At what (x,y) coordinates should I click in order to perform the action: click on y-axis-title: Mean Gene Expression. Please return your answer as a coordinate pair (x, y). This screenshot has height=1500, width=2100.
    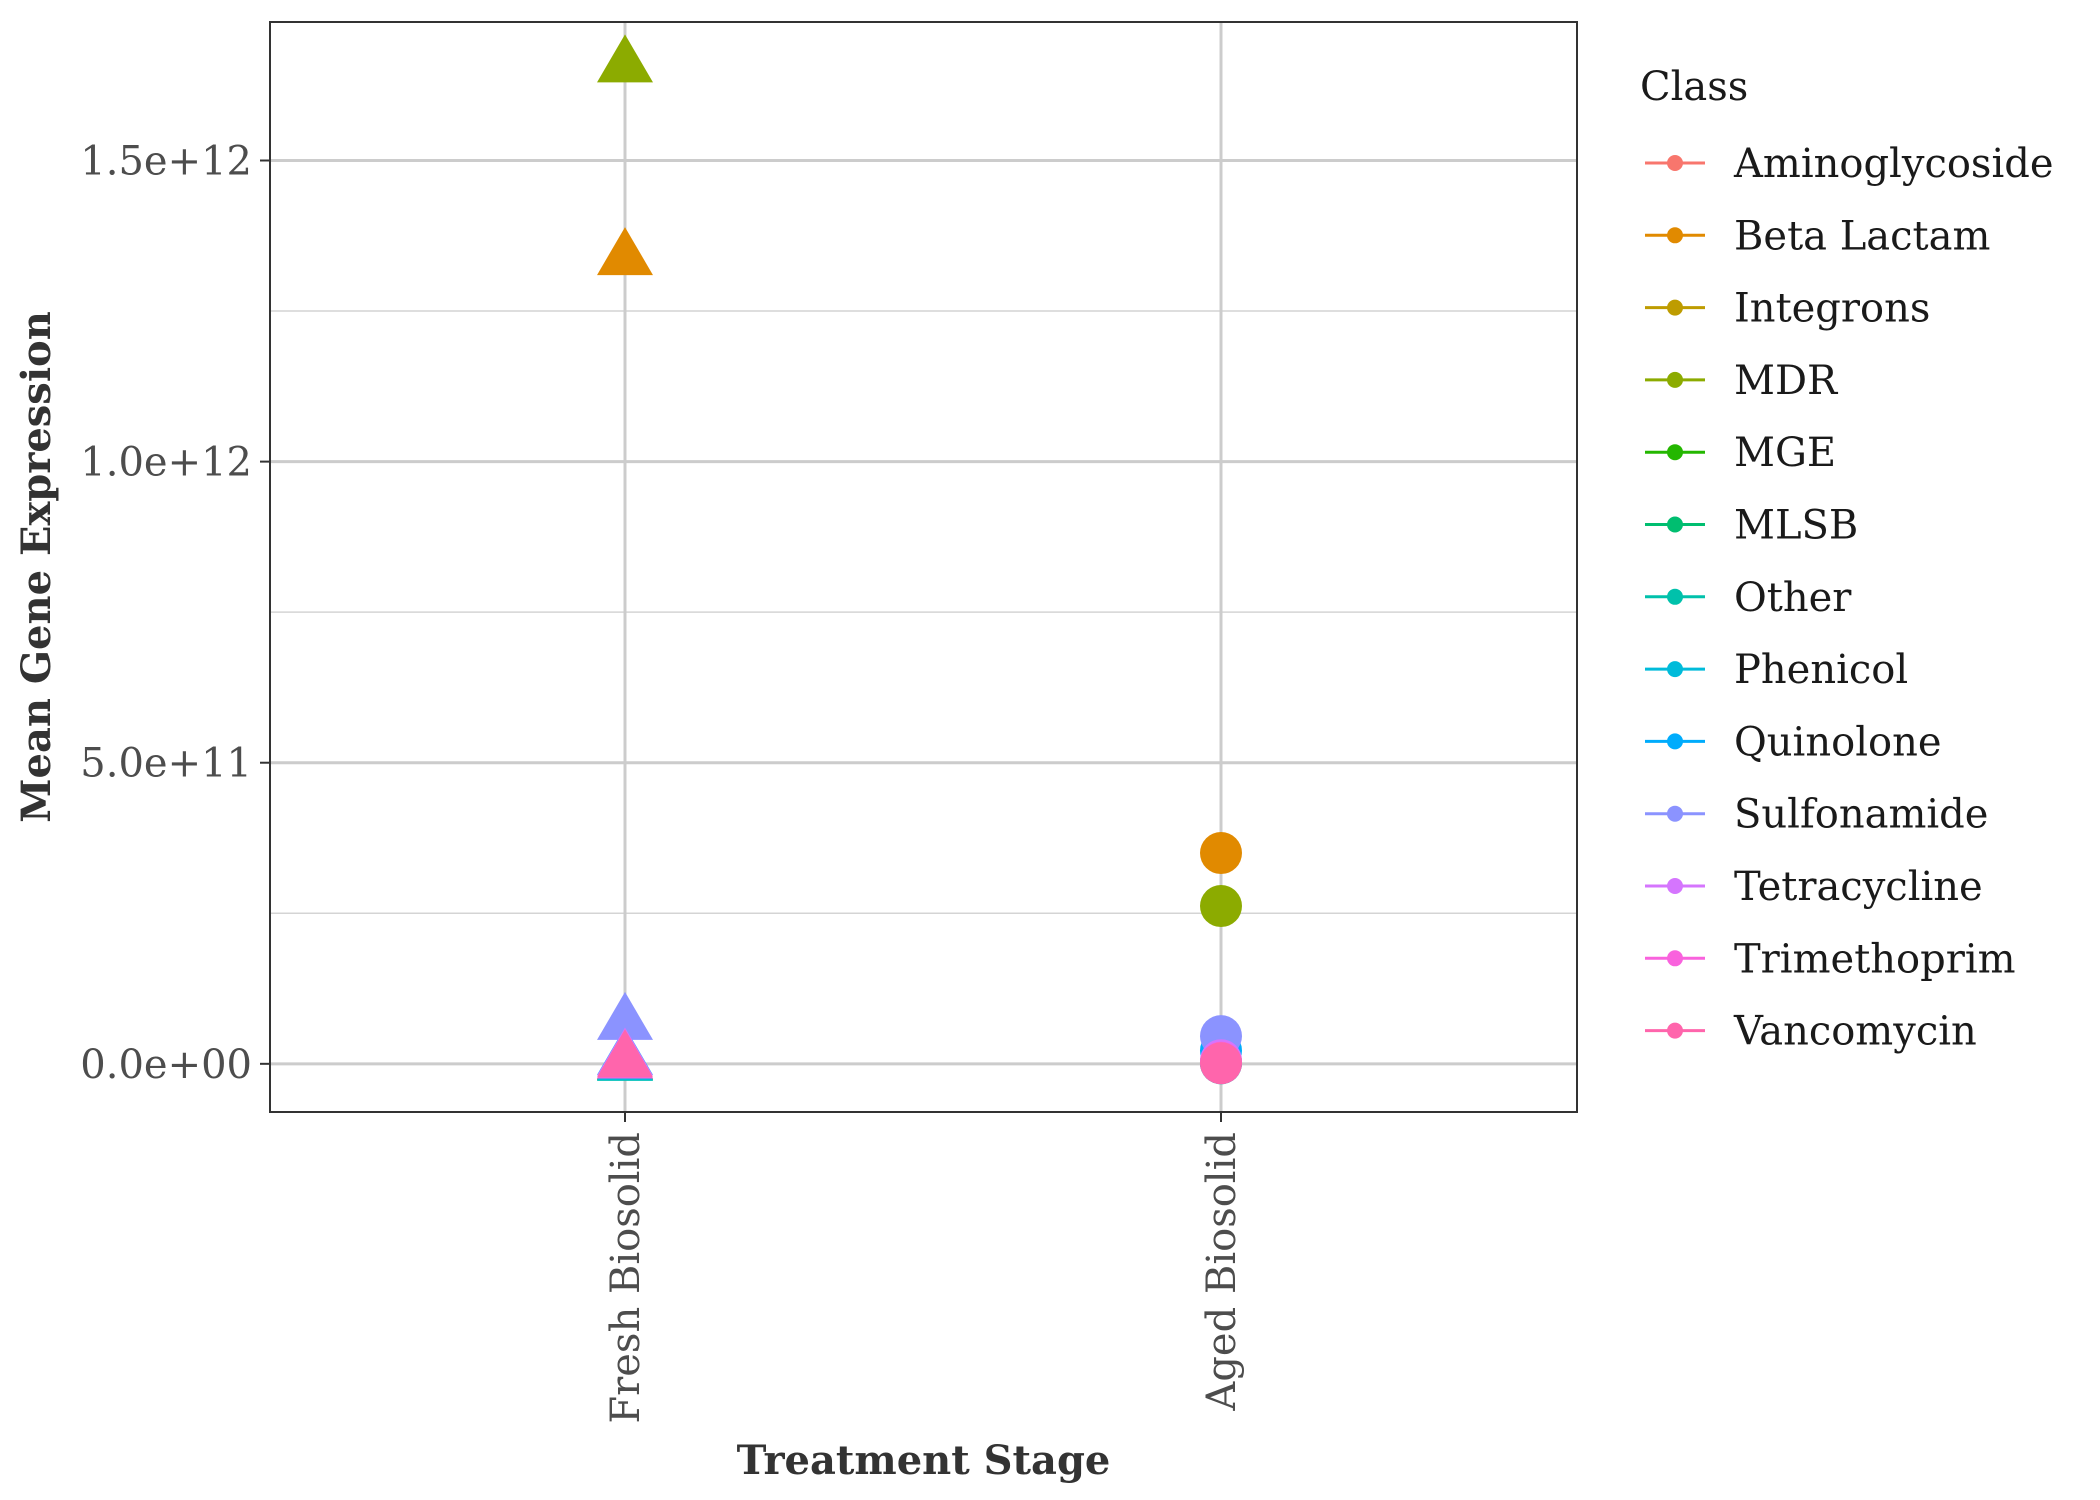
    Looking at the image, I should click on (36, 567).